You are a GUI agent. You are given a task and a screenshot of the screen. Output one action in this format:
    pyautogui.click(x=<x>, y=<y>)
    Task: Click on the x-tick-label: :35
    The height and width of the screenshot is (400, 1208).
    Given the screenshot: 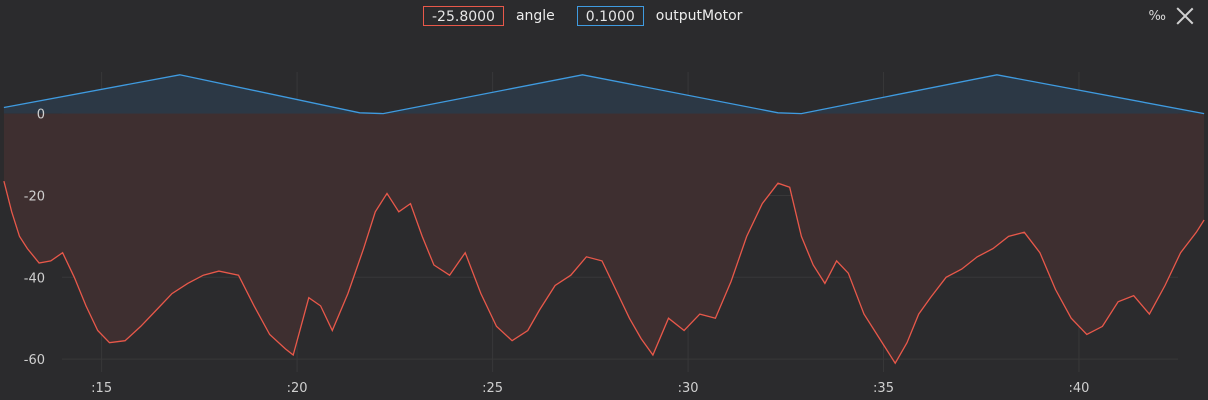 What is the action you would take?
    pyautogui.click(x=883, y=388)
    